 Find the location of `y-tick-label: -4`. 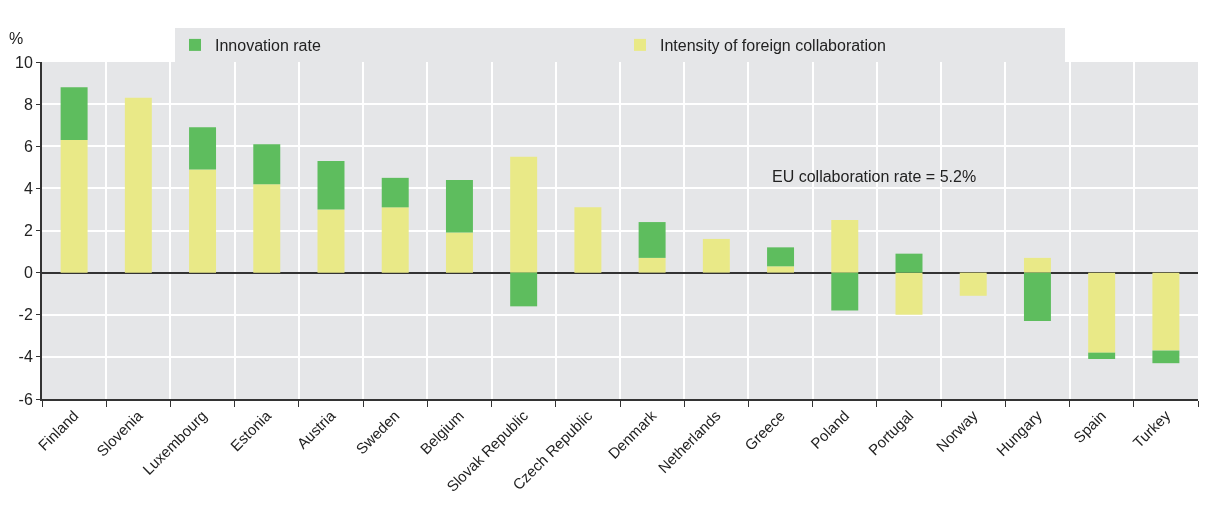

y-tick-label: -4 is located at coordinates (25, 357).